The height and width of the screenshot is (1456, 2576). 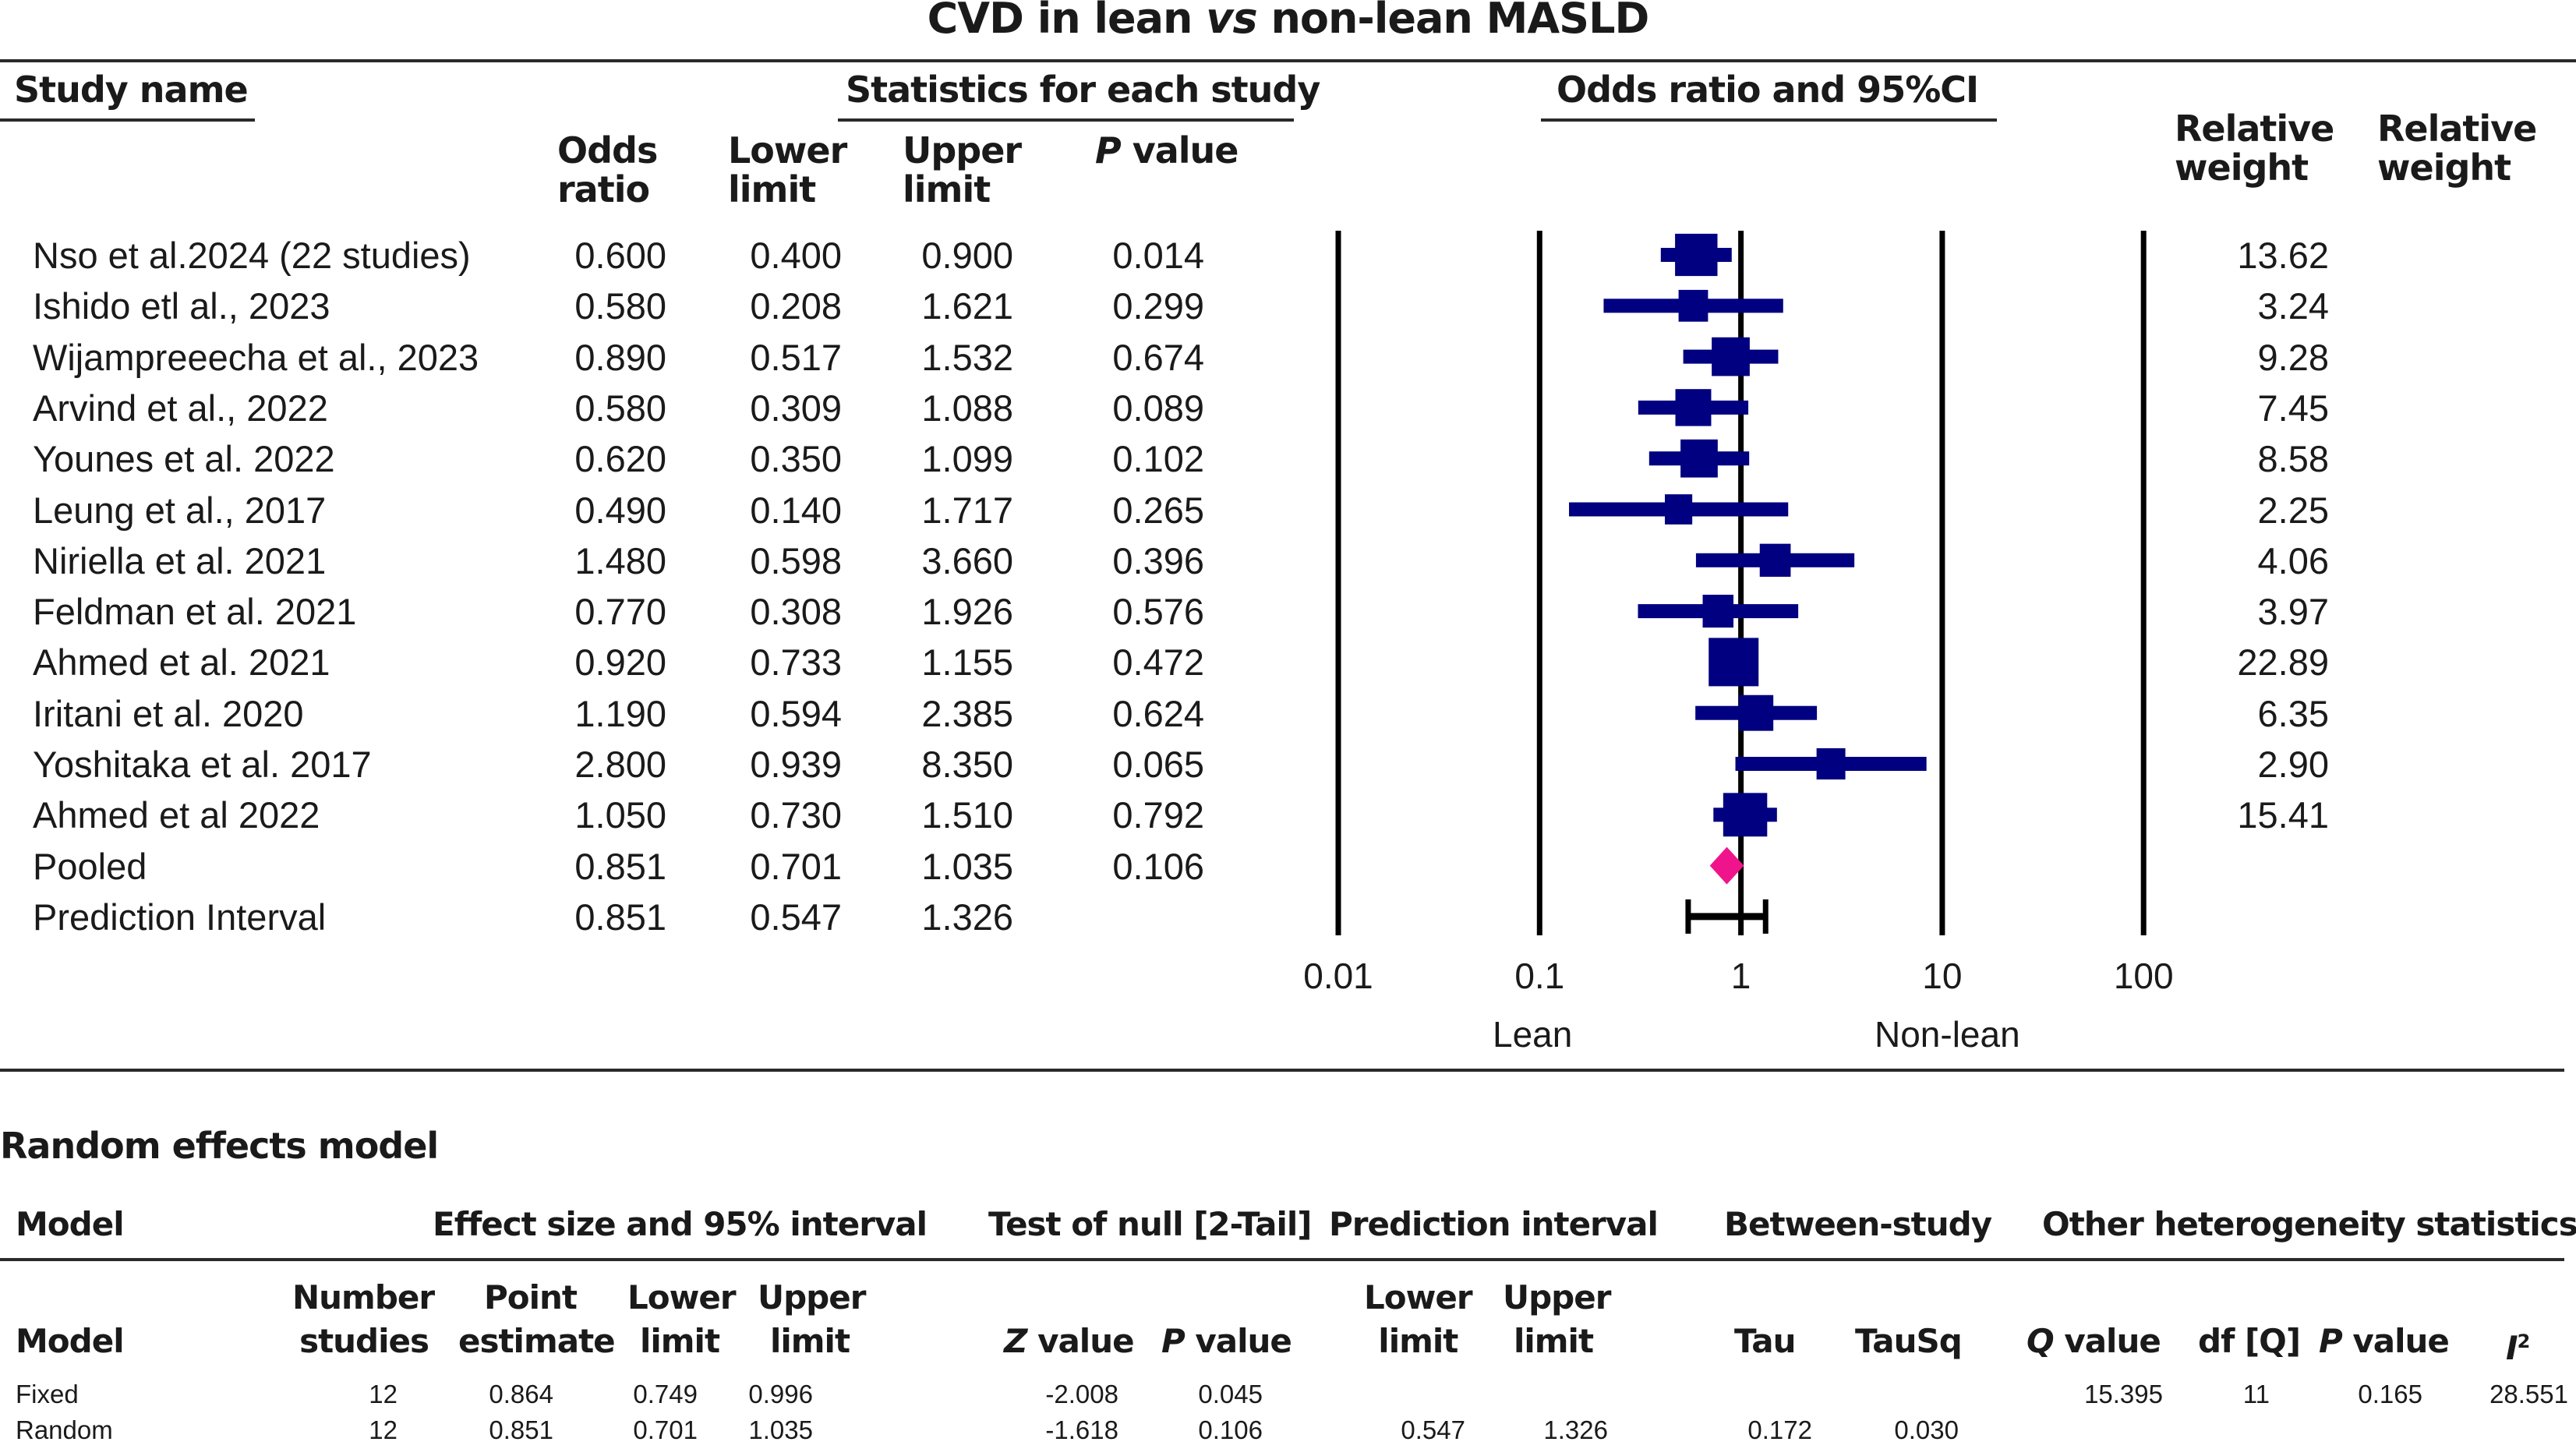 I want to click on cell-upper: 1.099, so click(x=967, y=459).